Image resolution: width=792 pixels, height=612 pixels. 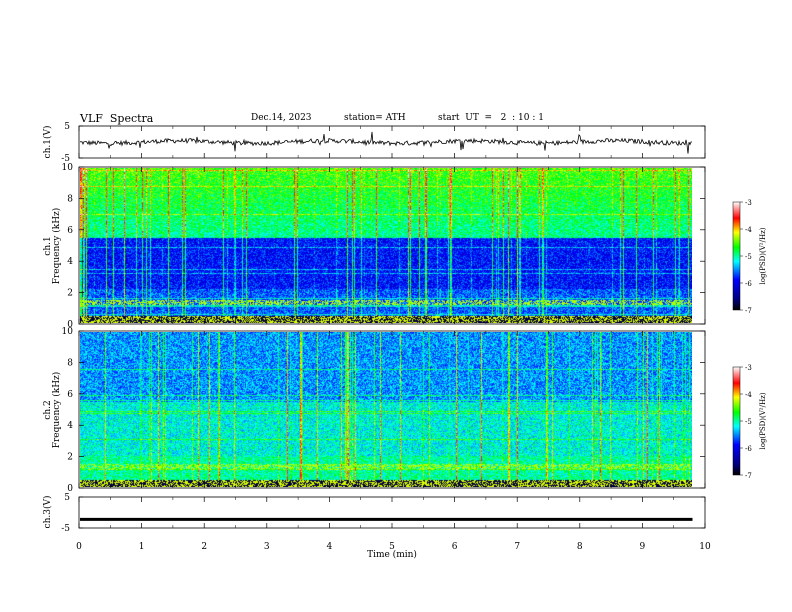 I want to click on ch1-voltage-ylabel: ch.1(V), so click(x=47, y=142).